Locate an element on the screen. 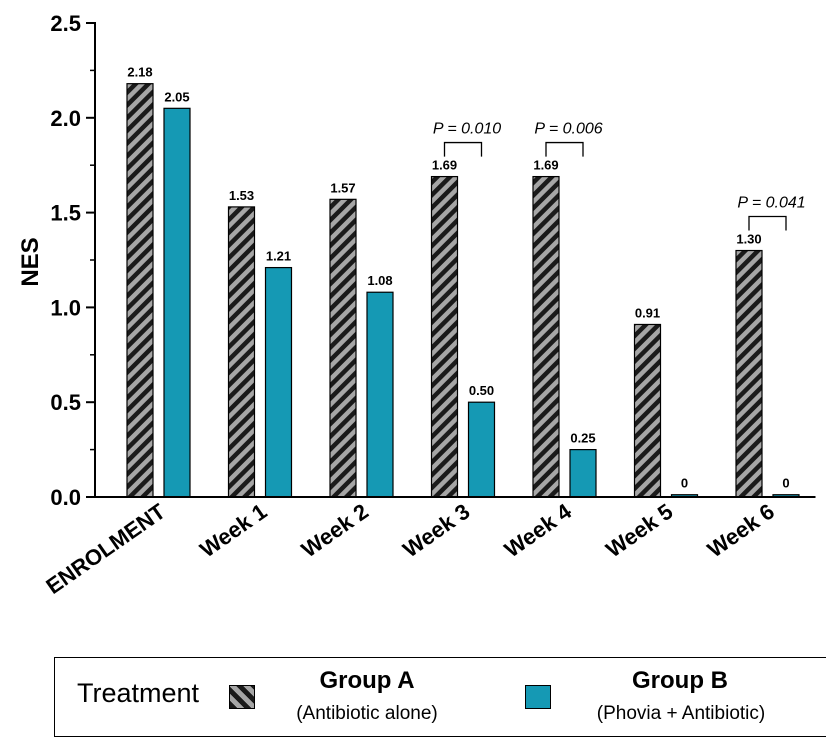 The height and width of the screenshot is (737, 826). y-tick-label: 1.0 is located at coordinates (65, 307).